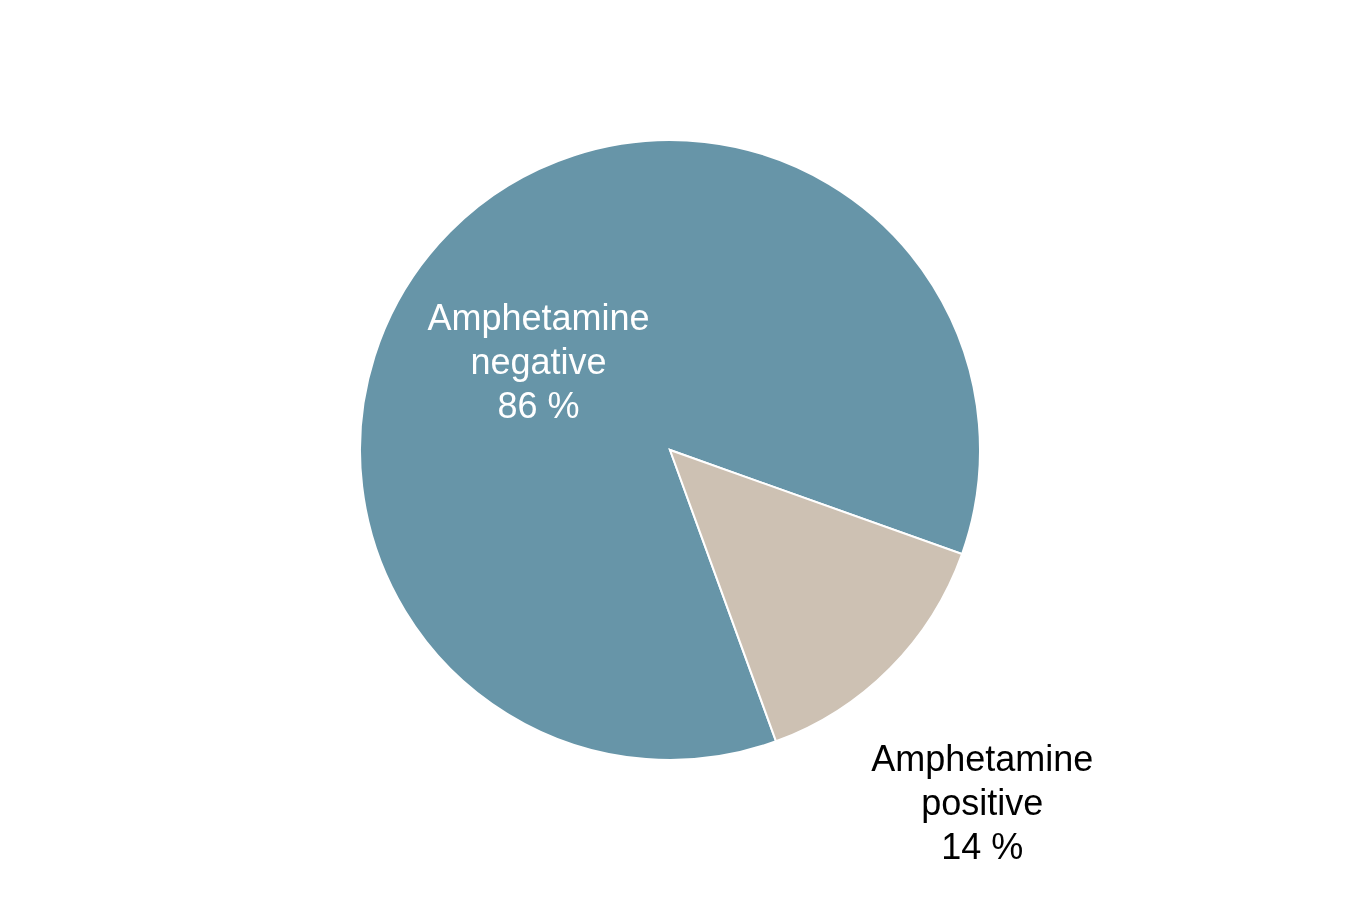  Describe the element at coordinates (982, 847) in the screenshot. I see `data-label: 14 %` at that location.